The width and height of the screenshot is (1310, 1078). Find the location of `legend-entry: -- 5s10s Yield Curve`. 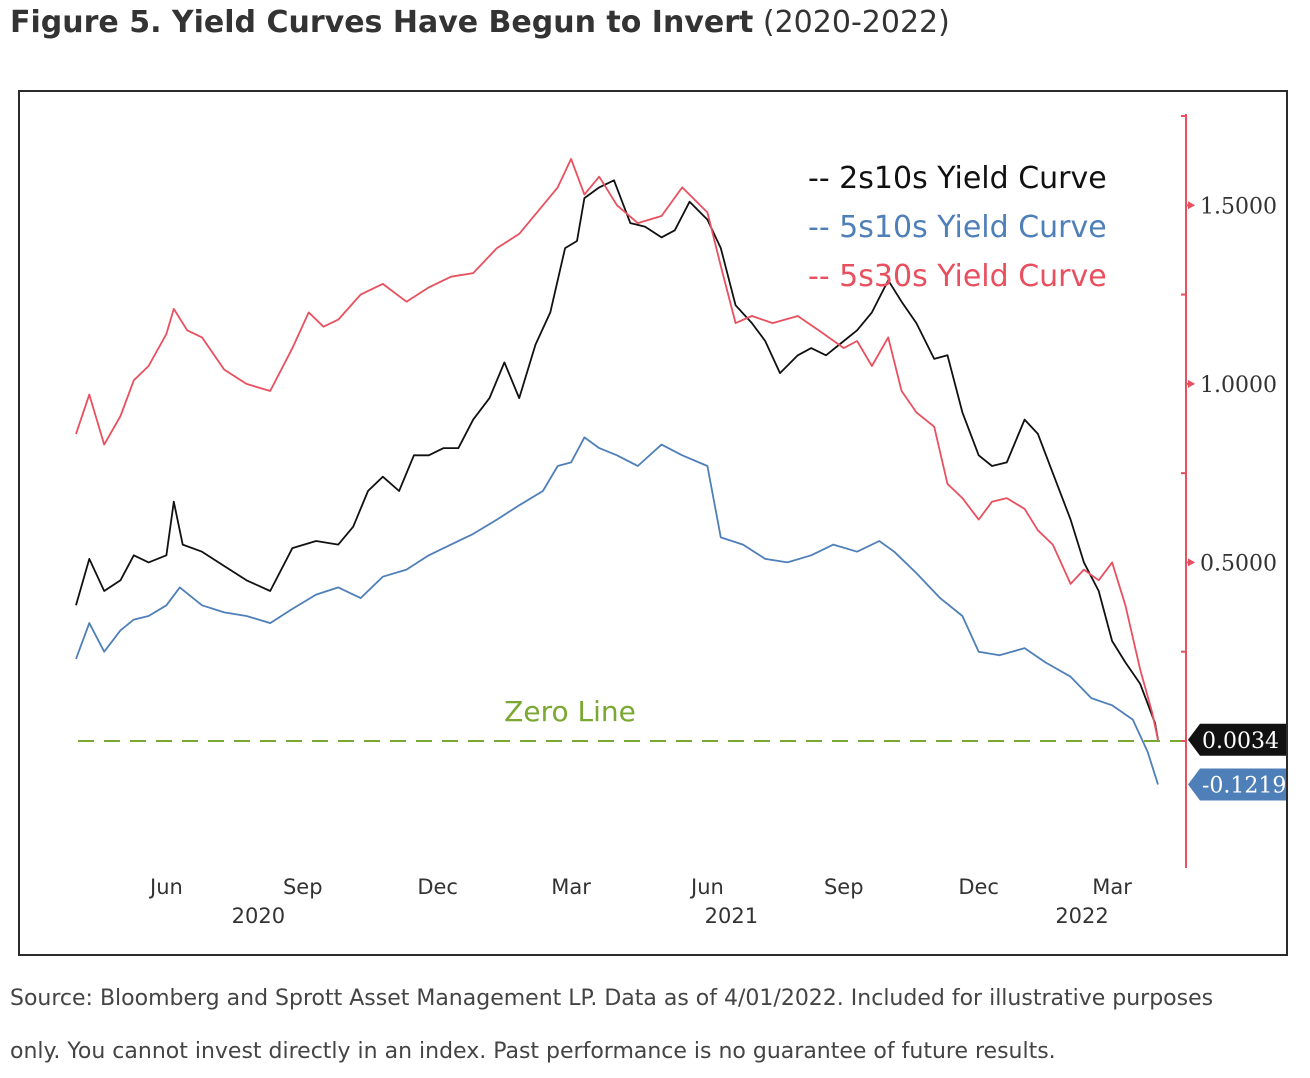

legend-entry: -- 5s10s Yield Curve is located at coordinates (957, 227).